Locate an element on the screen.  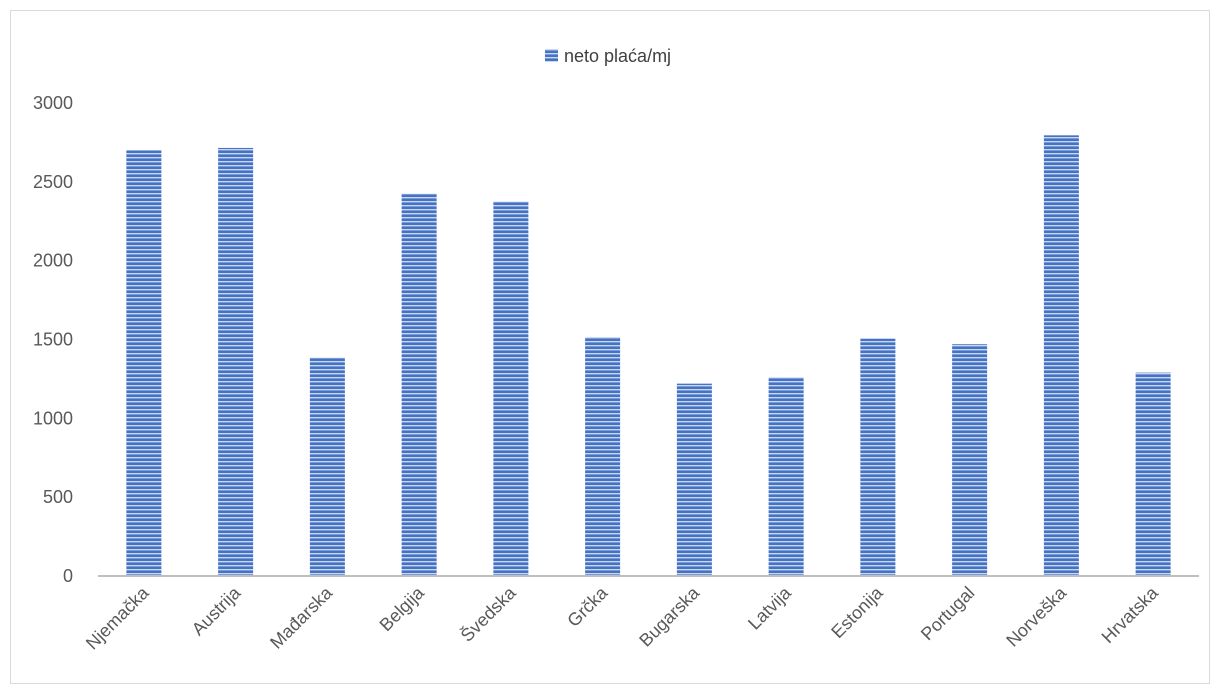
x-tick-label: Estonija is located at coordinates (857, 612).